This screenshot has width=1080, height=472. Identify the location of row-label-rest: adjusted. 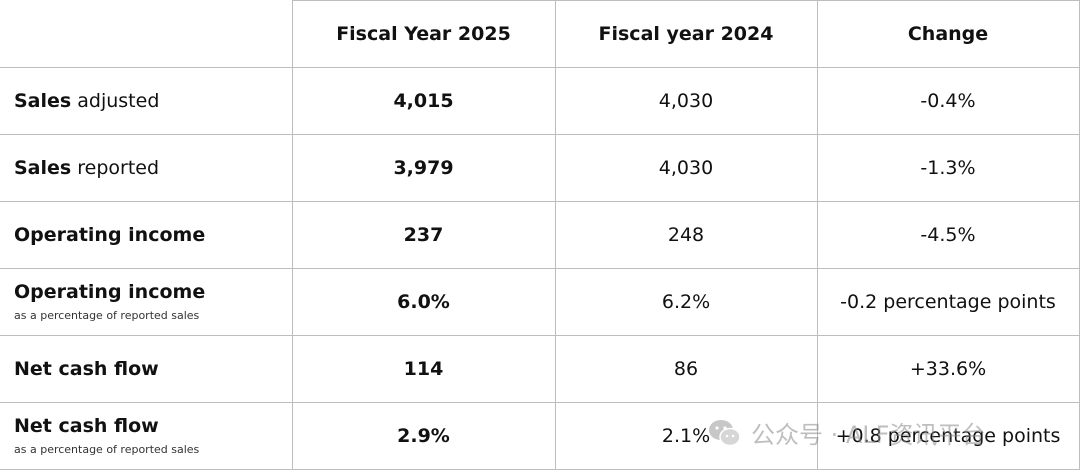
(115, 101).